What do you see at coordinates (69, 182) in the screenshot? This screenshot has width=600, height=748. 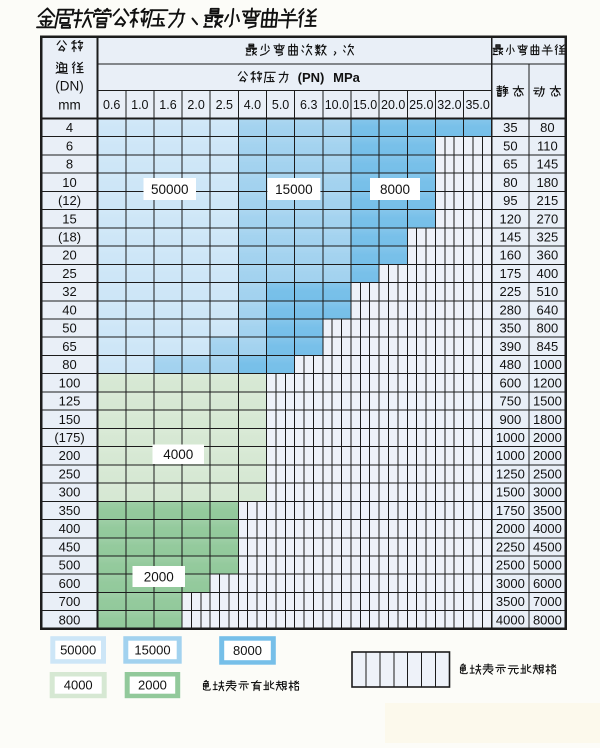 I see `svg-text: 10` at bounding box center [69, 182].